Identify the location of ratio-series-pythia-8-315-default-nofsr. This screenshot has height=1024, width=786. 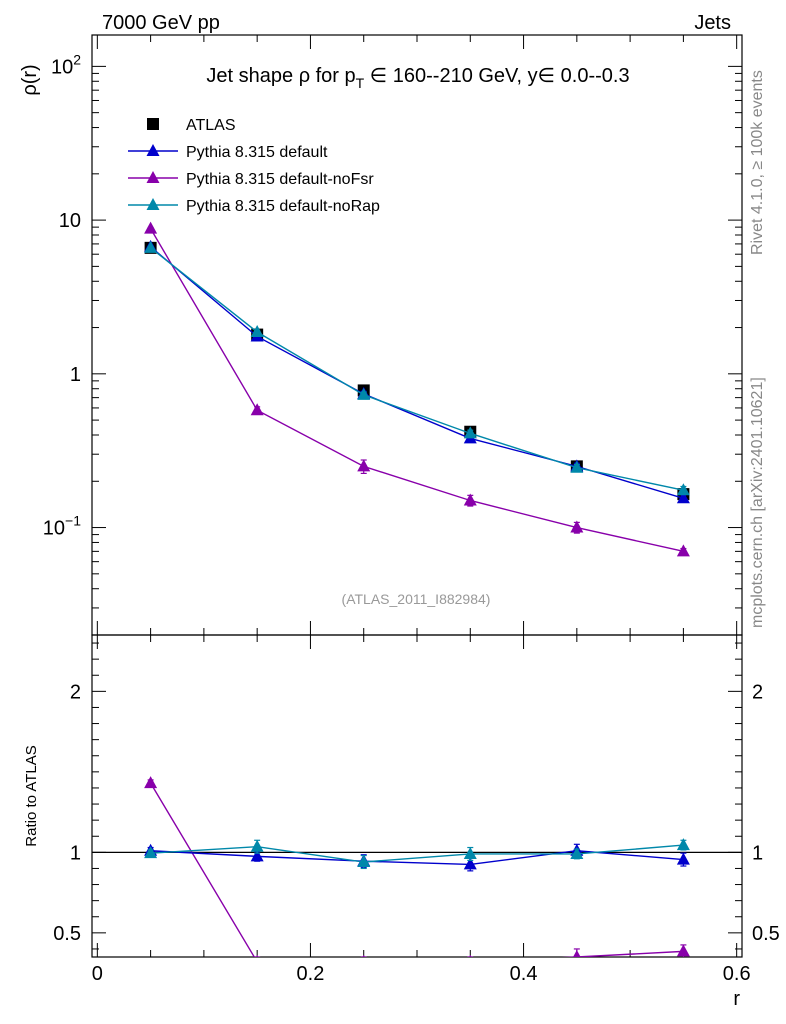
(417, 866).